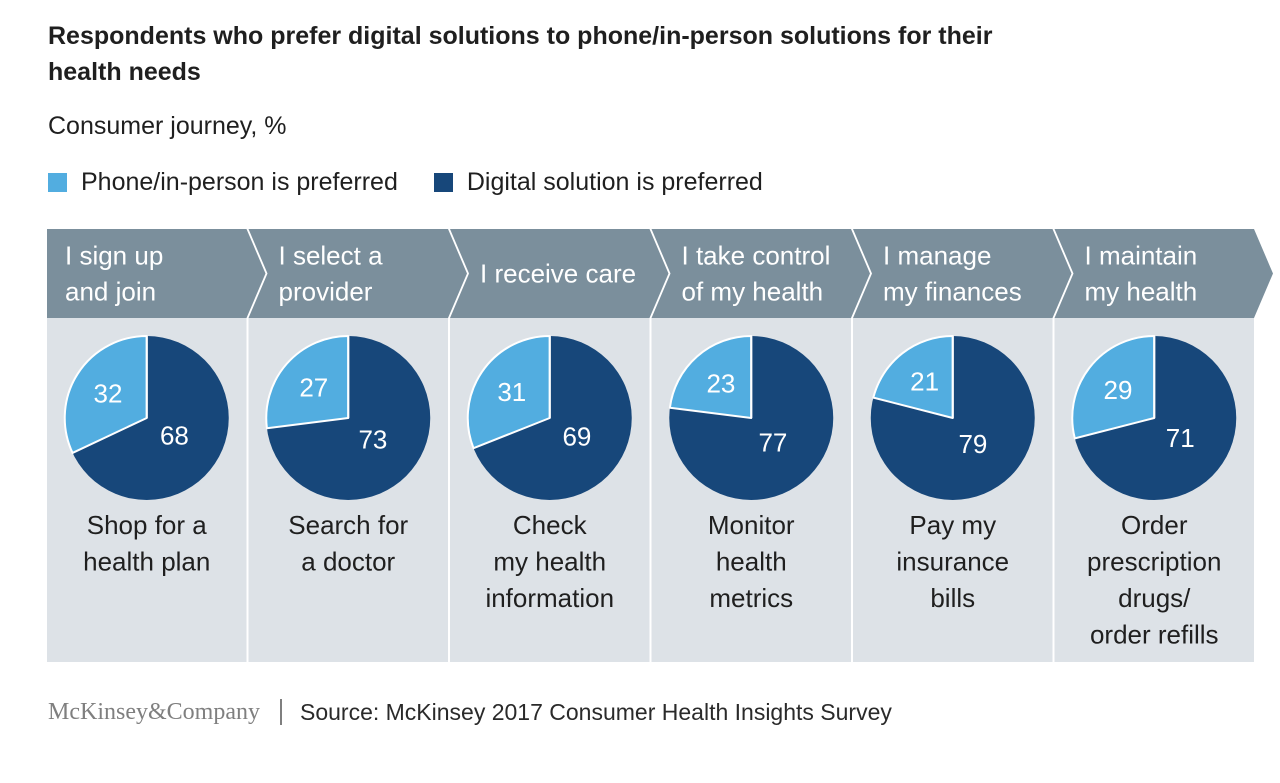 This screenshot has height=783, width=1280. I want to click on activity-label-5: insurance, so click(952, 562).